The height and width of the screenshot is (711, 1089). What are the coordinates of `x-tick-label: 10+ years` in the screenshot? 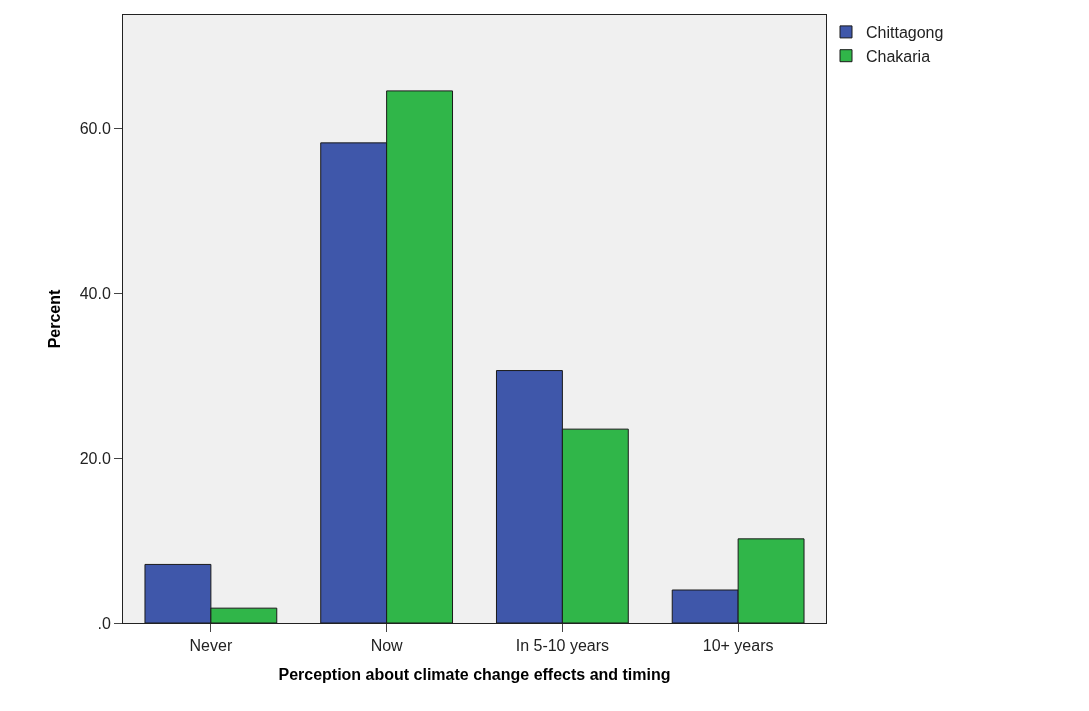 It's located at (738, 646).